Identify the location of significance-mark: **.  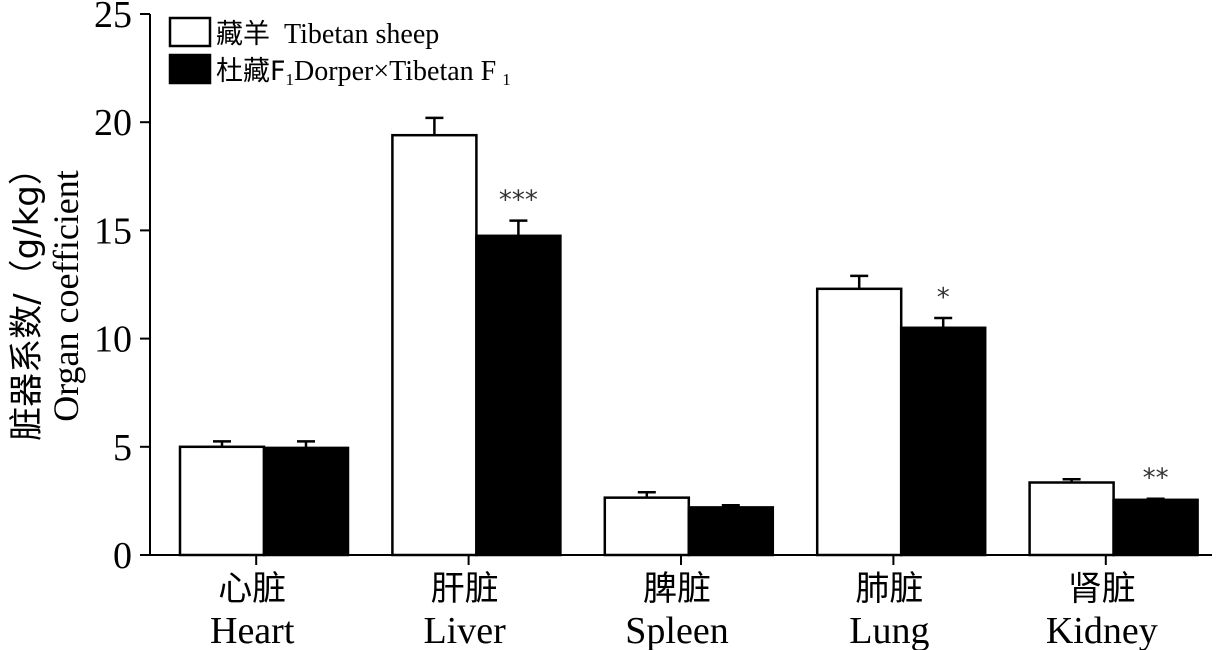
(1156, 479).